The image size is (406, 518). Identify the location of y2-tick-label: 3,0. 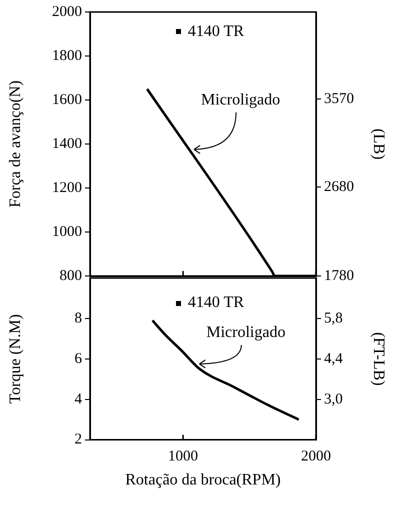
(333, 399).